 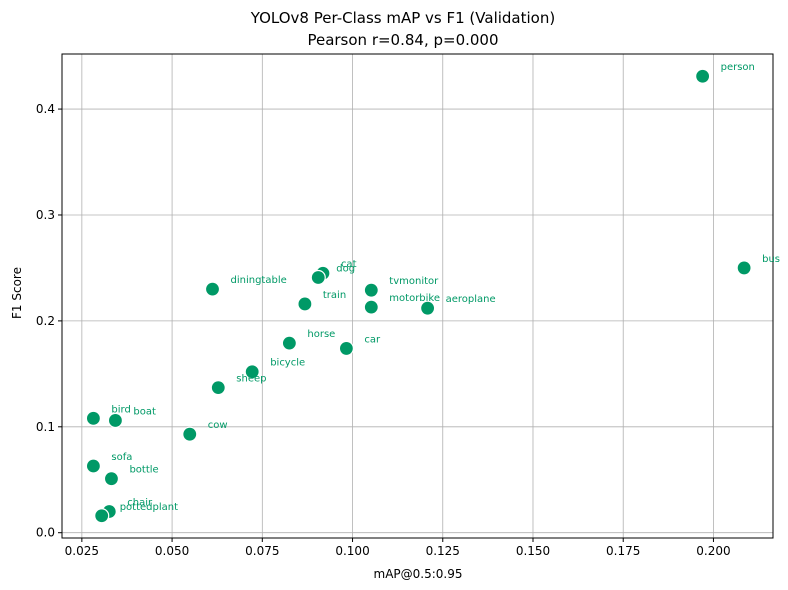 What do you see at coordinates (111, 479) in the screenshot?
I see `data-point-bottle` at bounding box center [111, 479].